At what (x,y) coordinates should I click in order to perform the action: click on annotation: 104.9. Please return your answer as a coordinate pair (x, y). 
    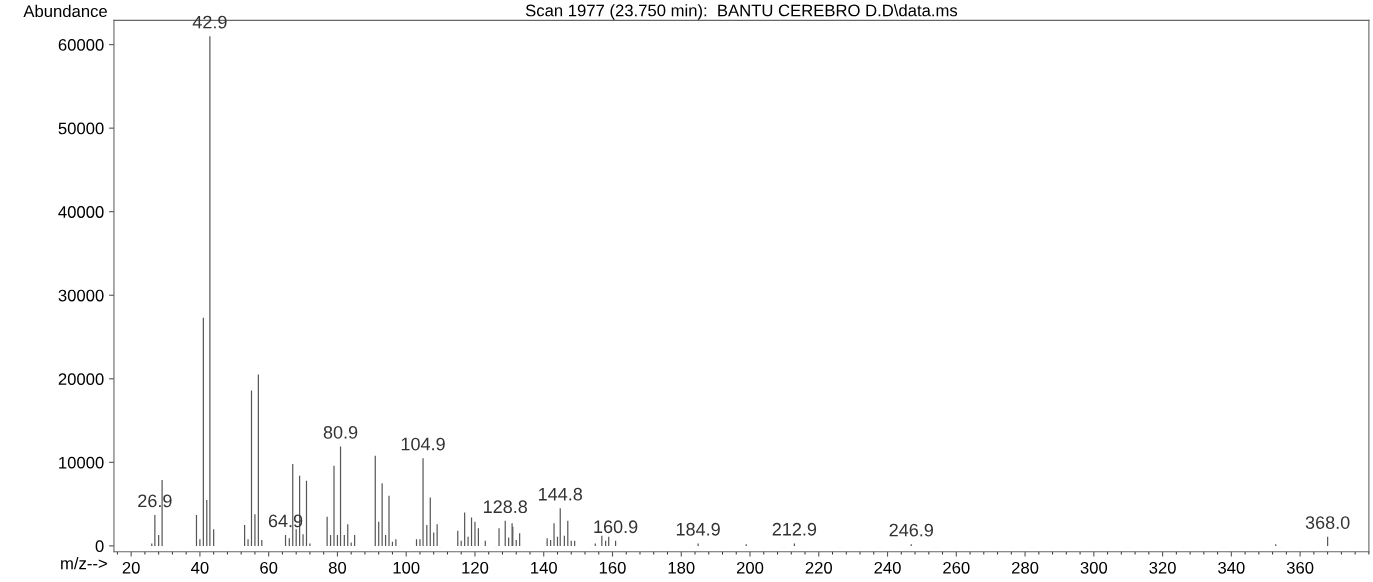
    Looking at the image, I should click on (423, 444).